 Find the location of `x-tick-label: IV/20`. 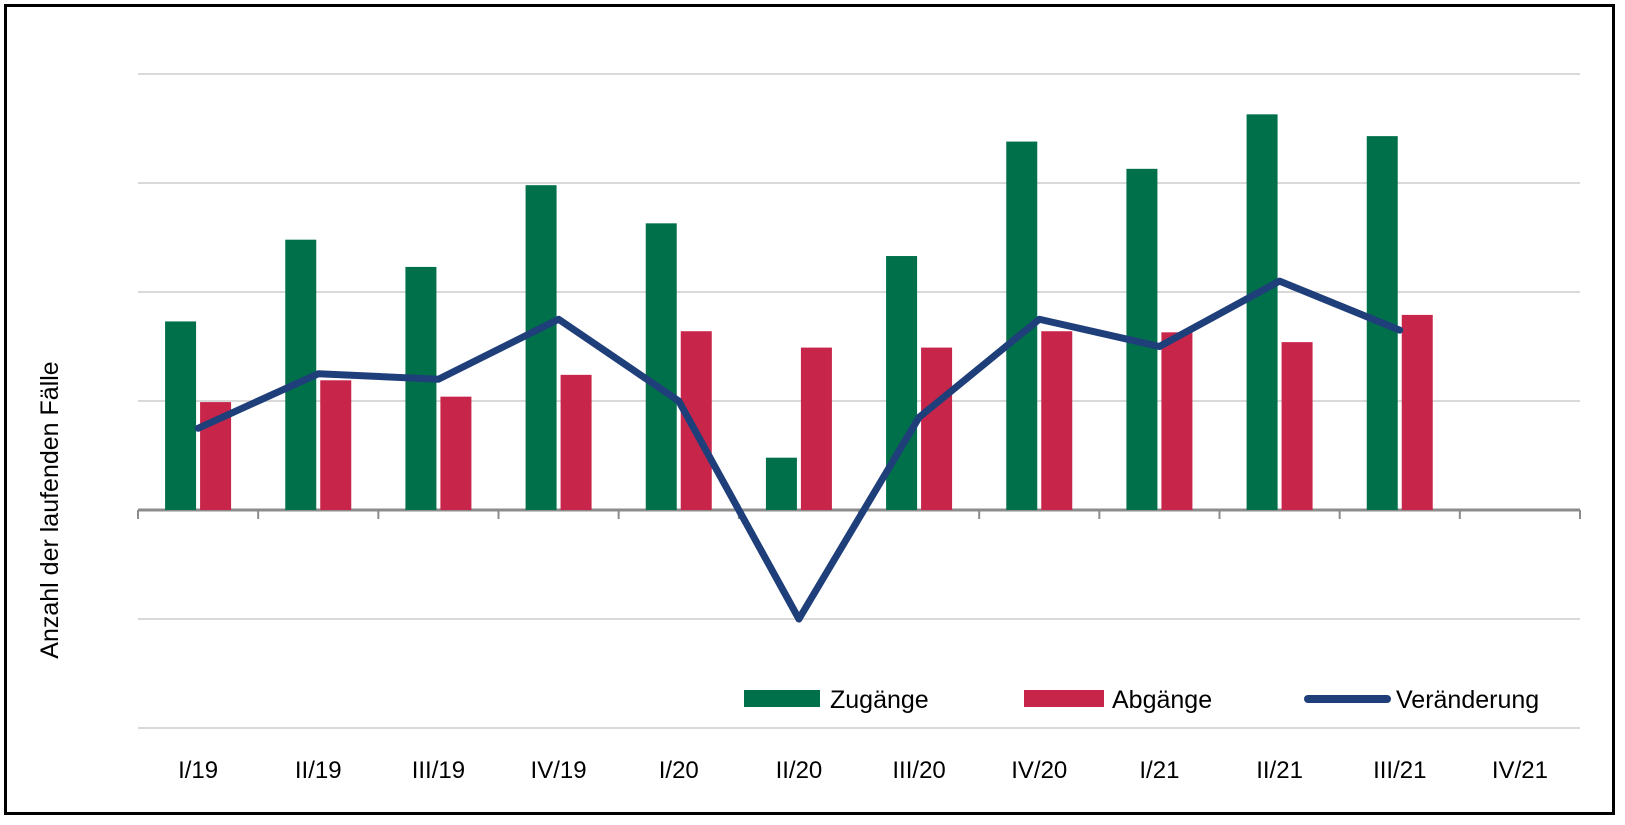

x-tick-label: IV/20 is located at coordinates (1039, 770).